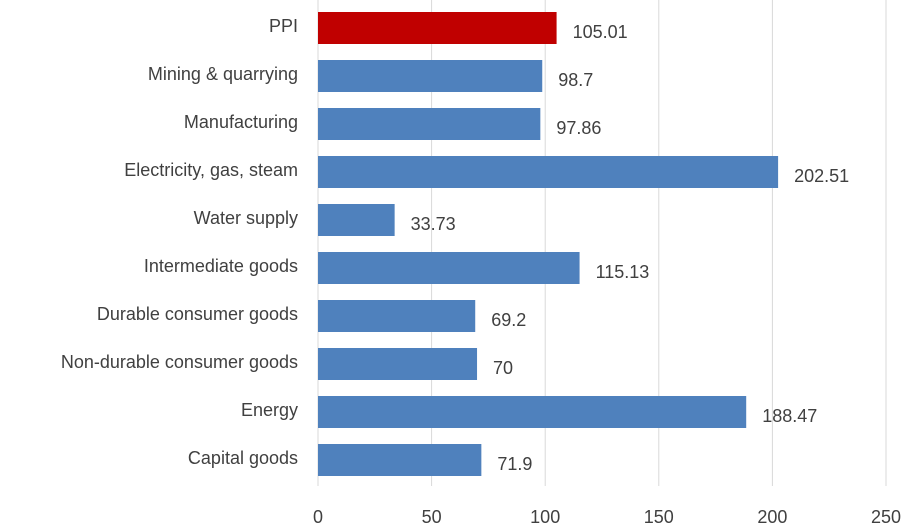  What do you see at coordinates (772, 517) in the screenshot?
I see `x-tick-label: 200` at bounding box center [772, 517].